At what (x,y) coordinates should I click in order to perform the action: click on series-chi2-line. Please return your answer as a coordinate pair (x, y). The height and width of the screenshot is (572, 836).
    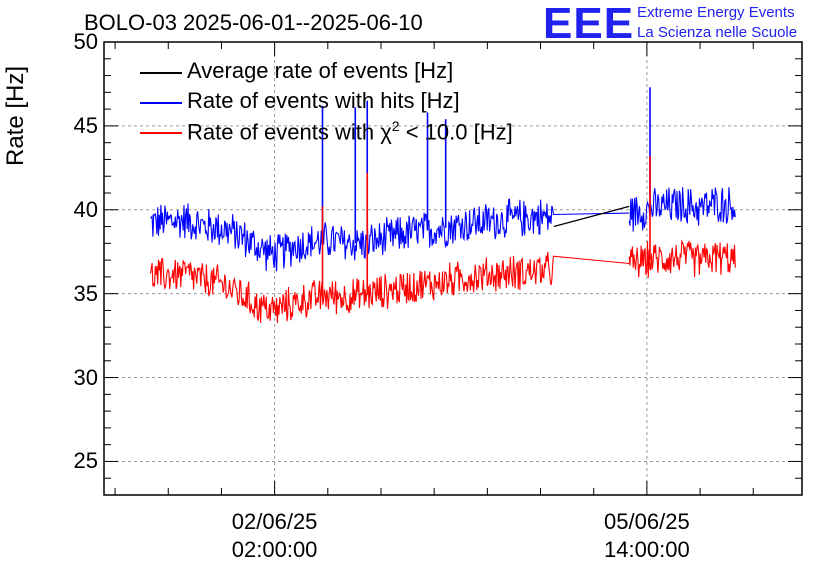
    Looking at the image, I should click on (442, 281).